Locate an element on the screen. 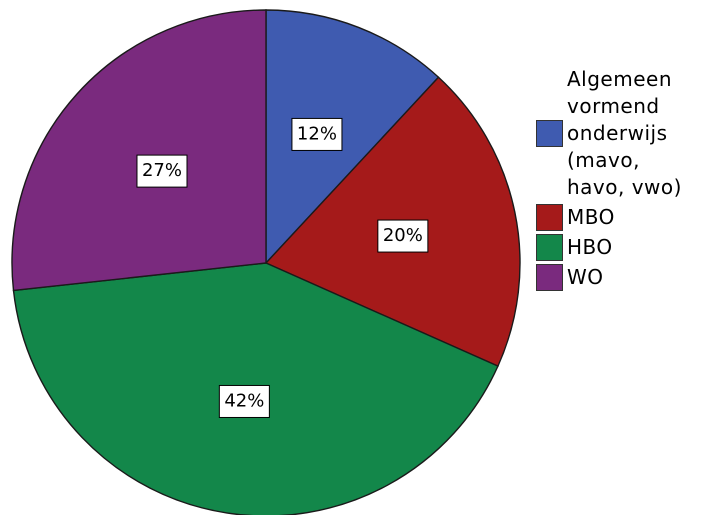 This screenshot has height=515, width=709. data-label-text-0: 12% is located at coordinates (317, 133).